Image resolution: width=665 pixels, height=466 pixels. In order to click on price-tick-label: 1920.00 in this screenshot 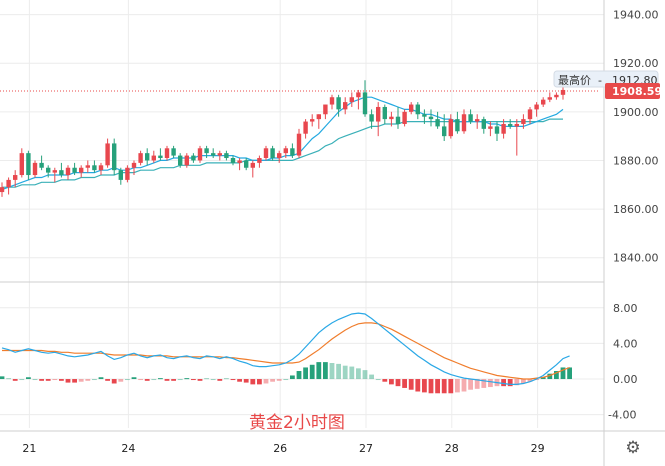, I will do `click(636, 63)`.